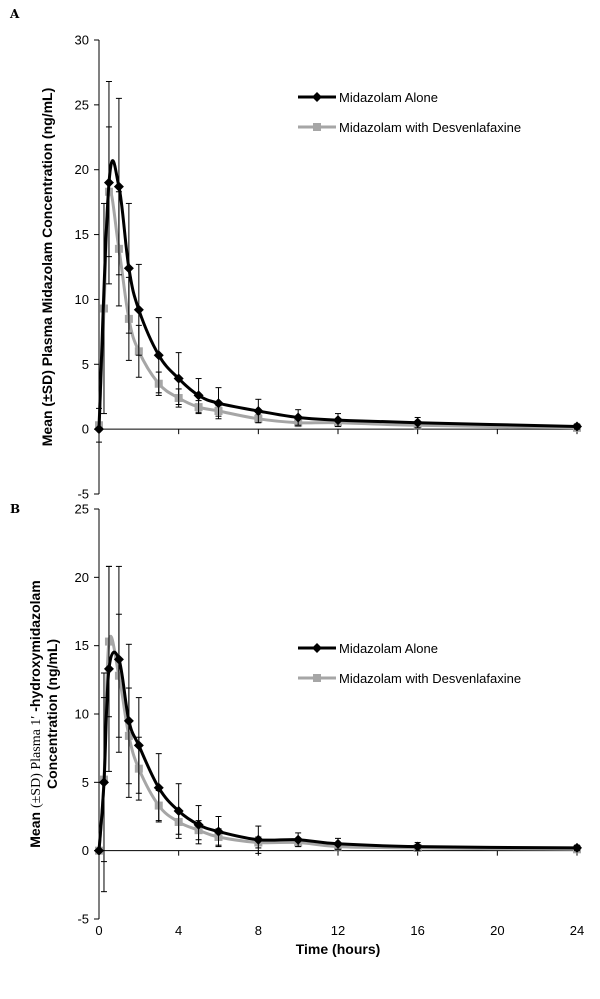 This screenshot has width=600, height=999. What do you see at coordinates (82, 40) in the screenshot?
I see `y-tick-label: 30` at bounding box center [82, 40].